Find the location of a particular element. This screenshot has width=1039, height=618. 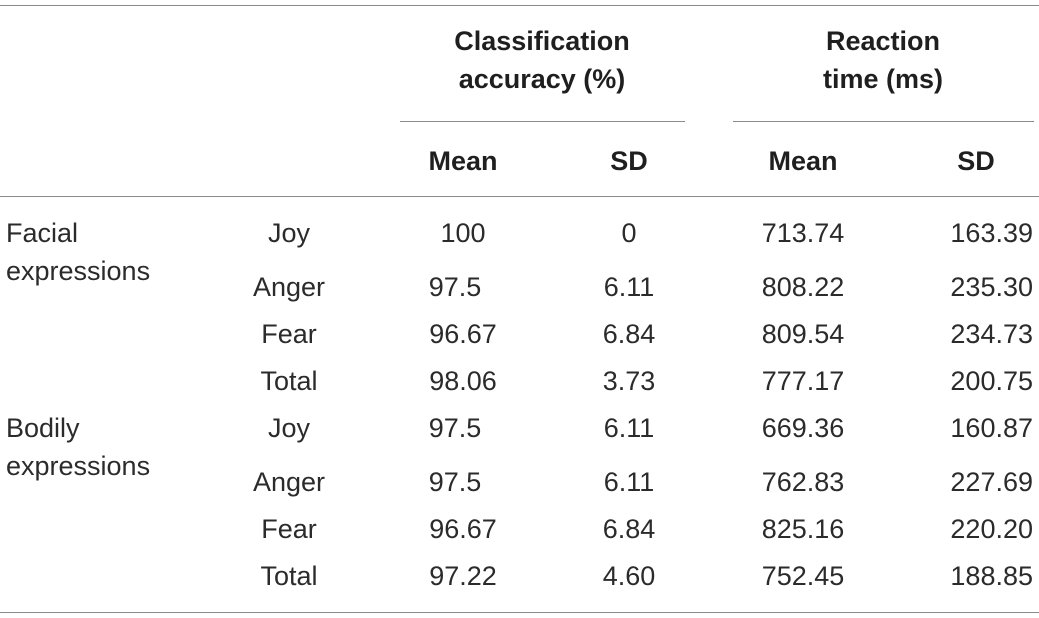

group-label-line1: Bodily is located at coordinates (43, 428).